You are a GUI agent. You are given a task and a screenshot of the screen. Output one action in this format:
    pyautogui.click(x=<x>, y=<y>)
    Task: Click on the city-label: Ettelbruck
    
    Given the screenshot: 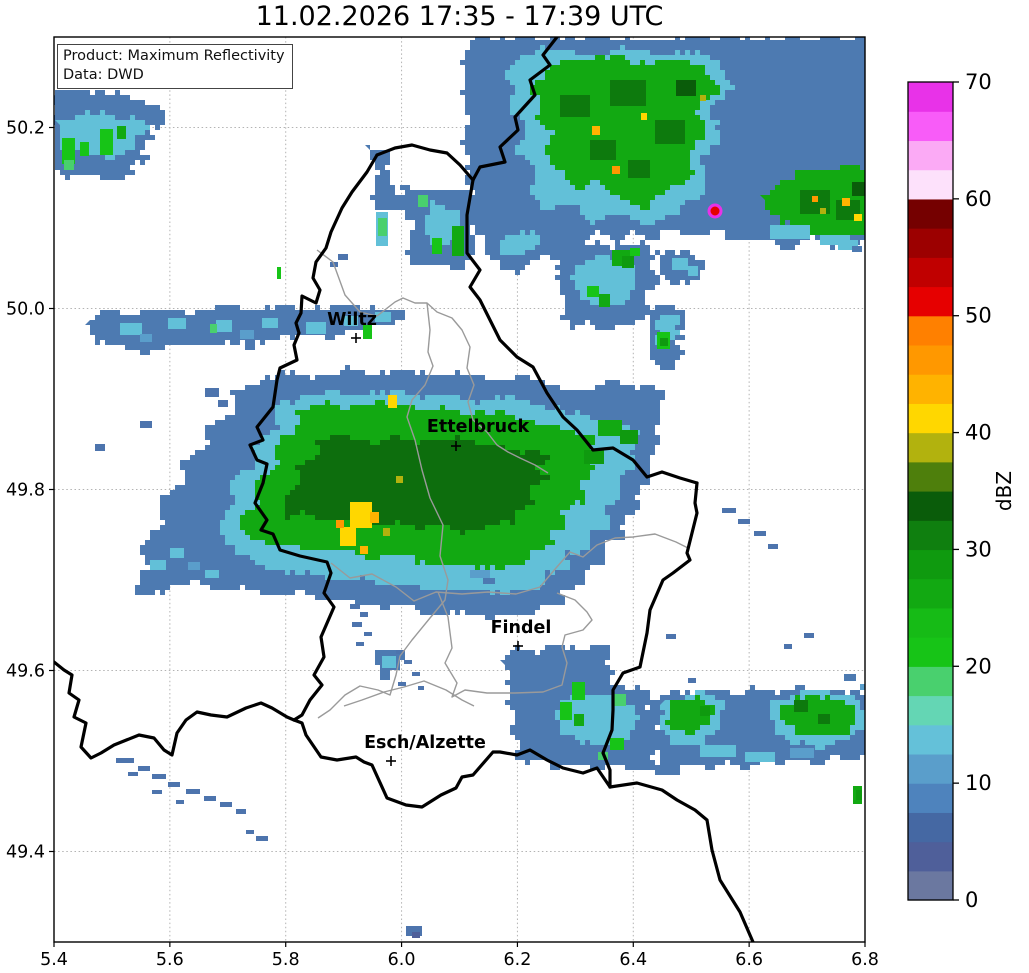 What is the action you would take?
    pyautogui.click(x=478, y=427)
    